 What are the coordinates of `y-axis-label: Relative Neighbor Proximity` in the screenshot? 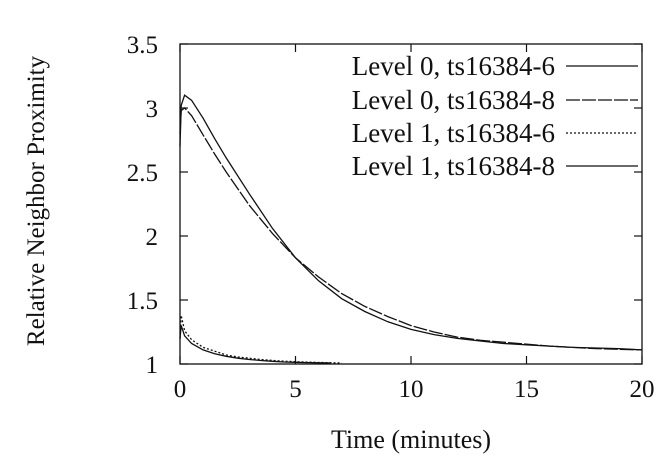 It's located at (36, 200).